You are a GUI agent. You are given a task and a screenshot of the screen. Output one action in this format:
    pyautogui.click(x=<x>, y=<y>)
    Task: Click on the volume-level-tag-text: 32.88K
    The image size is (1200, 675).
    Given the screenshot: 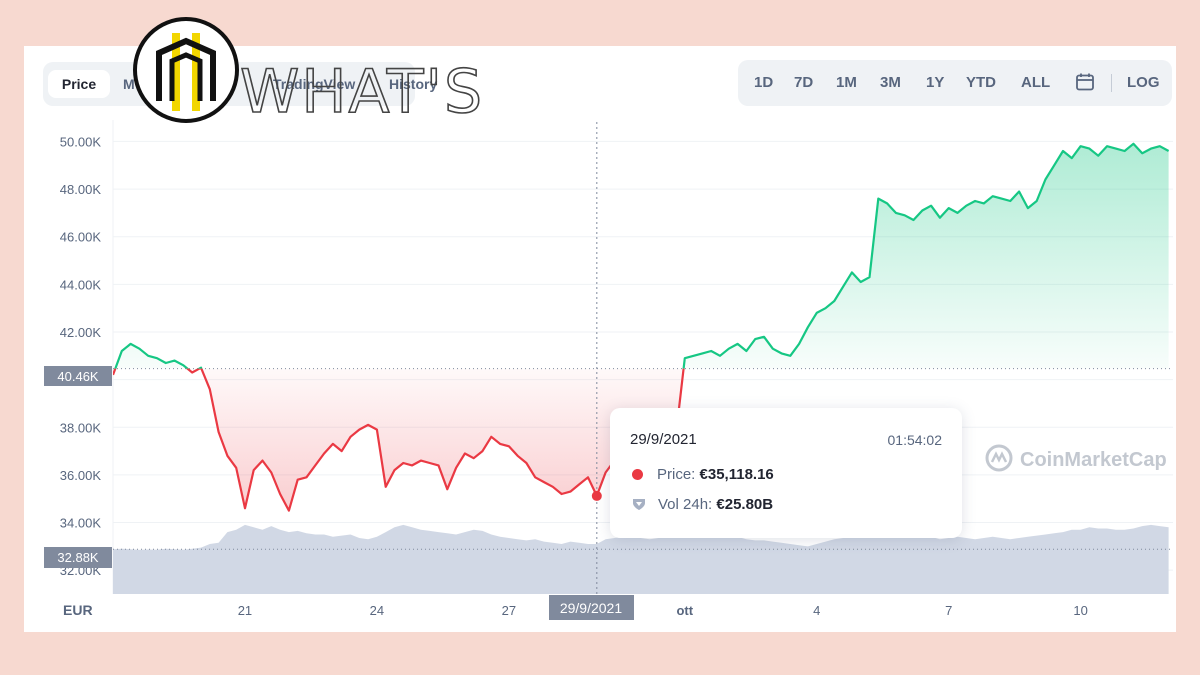 What is the action you would take?
    pyautogui.click(x=78, y=557)
    